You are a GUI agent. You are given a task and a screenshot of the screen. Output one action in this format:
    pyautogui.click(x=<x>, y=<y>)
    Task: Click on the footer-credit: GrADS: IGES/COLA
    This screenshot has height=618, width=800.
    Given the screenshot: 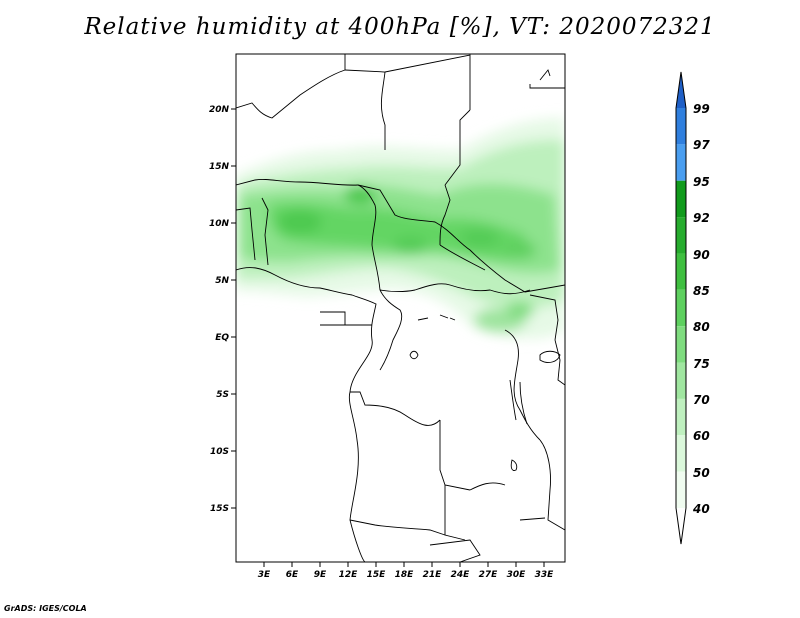 What is the action you would take?
    pyautogui.click(x=45, y=608)
    